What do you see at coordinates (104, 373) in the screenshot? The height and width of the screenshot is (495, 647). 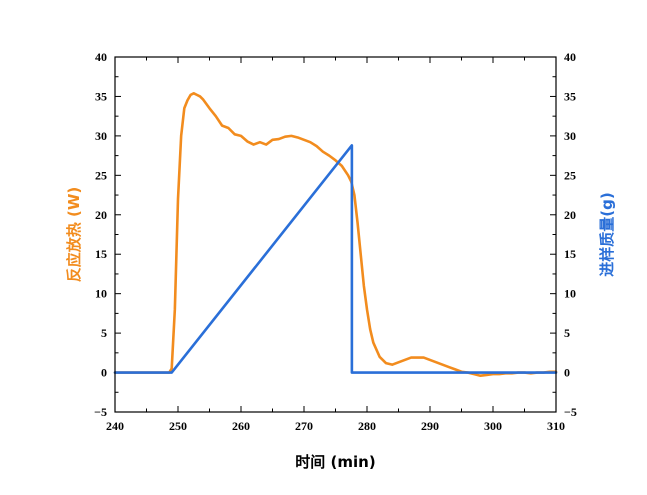 I see `y-left-tick-label: 0` at bounding box center [104, 373].